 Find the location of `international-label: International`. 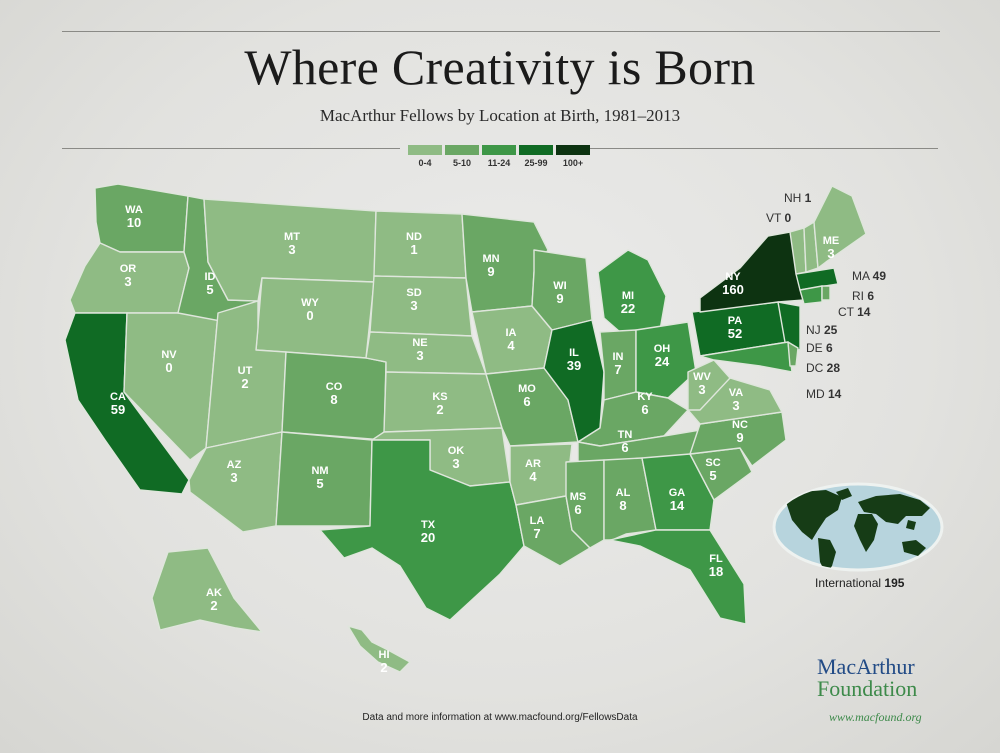

international-label: International is located at coordinates (848, 583).